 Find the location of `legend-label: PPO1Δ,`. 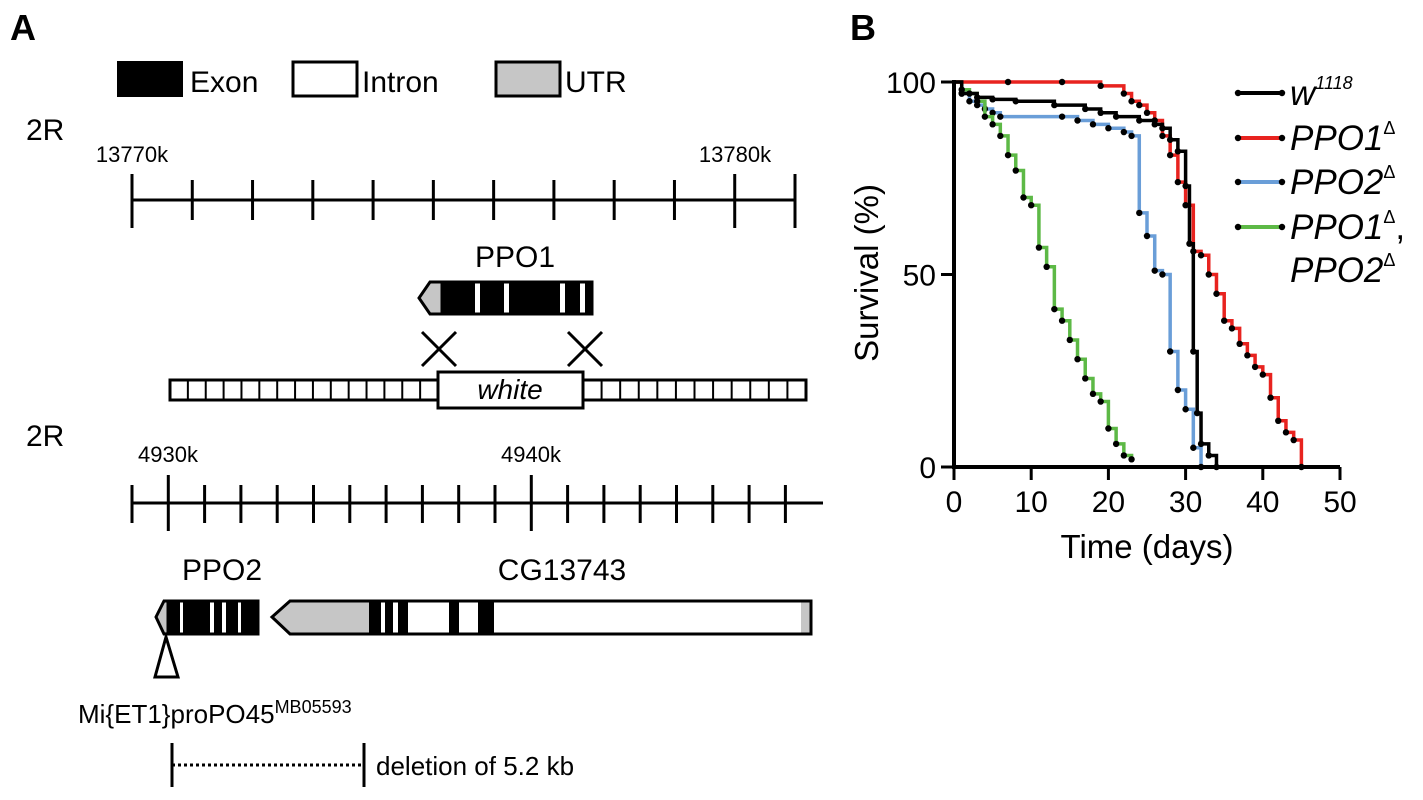

legend-label: PPO1Δ, is located at coordinates (1347, 227).